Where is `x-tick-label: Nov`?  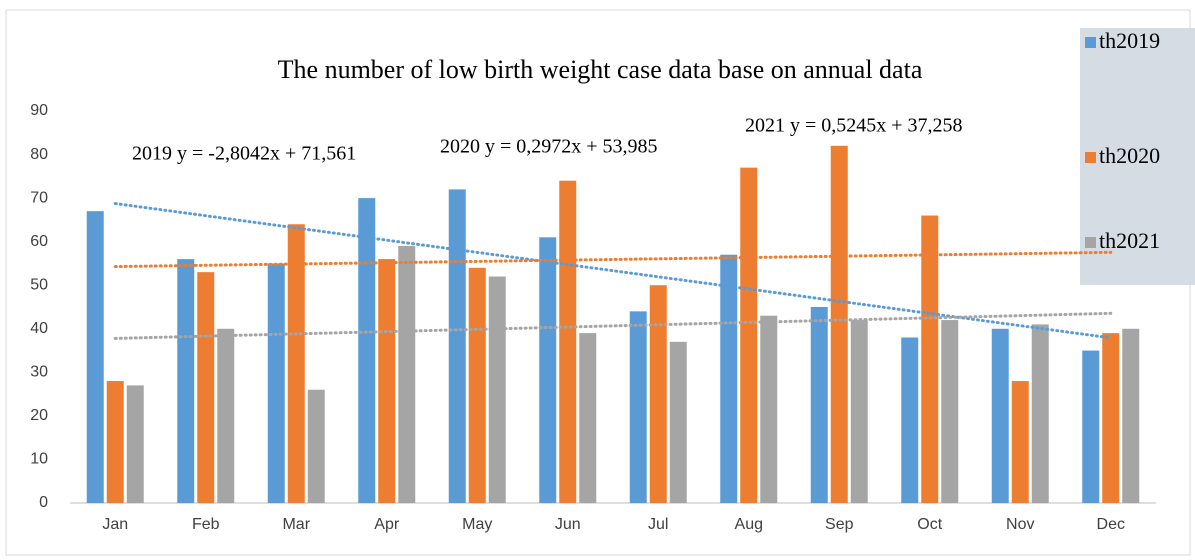 x-tick-label: Nov is located at coordinates (1020, 524).